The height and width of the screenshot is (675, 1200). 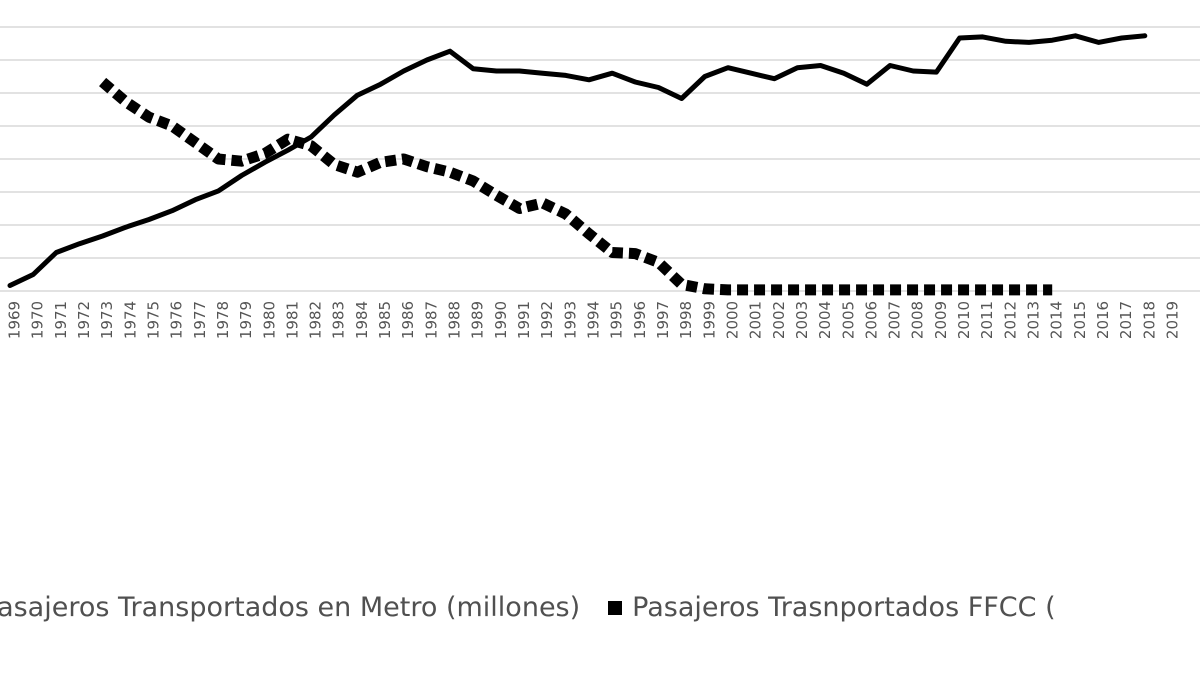 I want to click on x-tick-label: 2012, so click(x=1010, y=320).